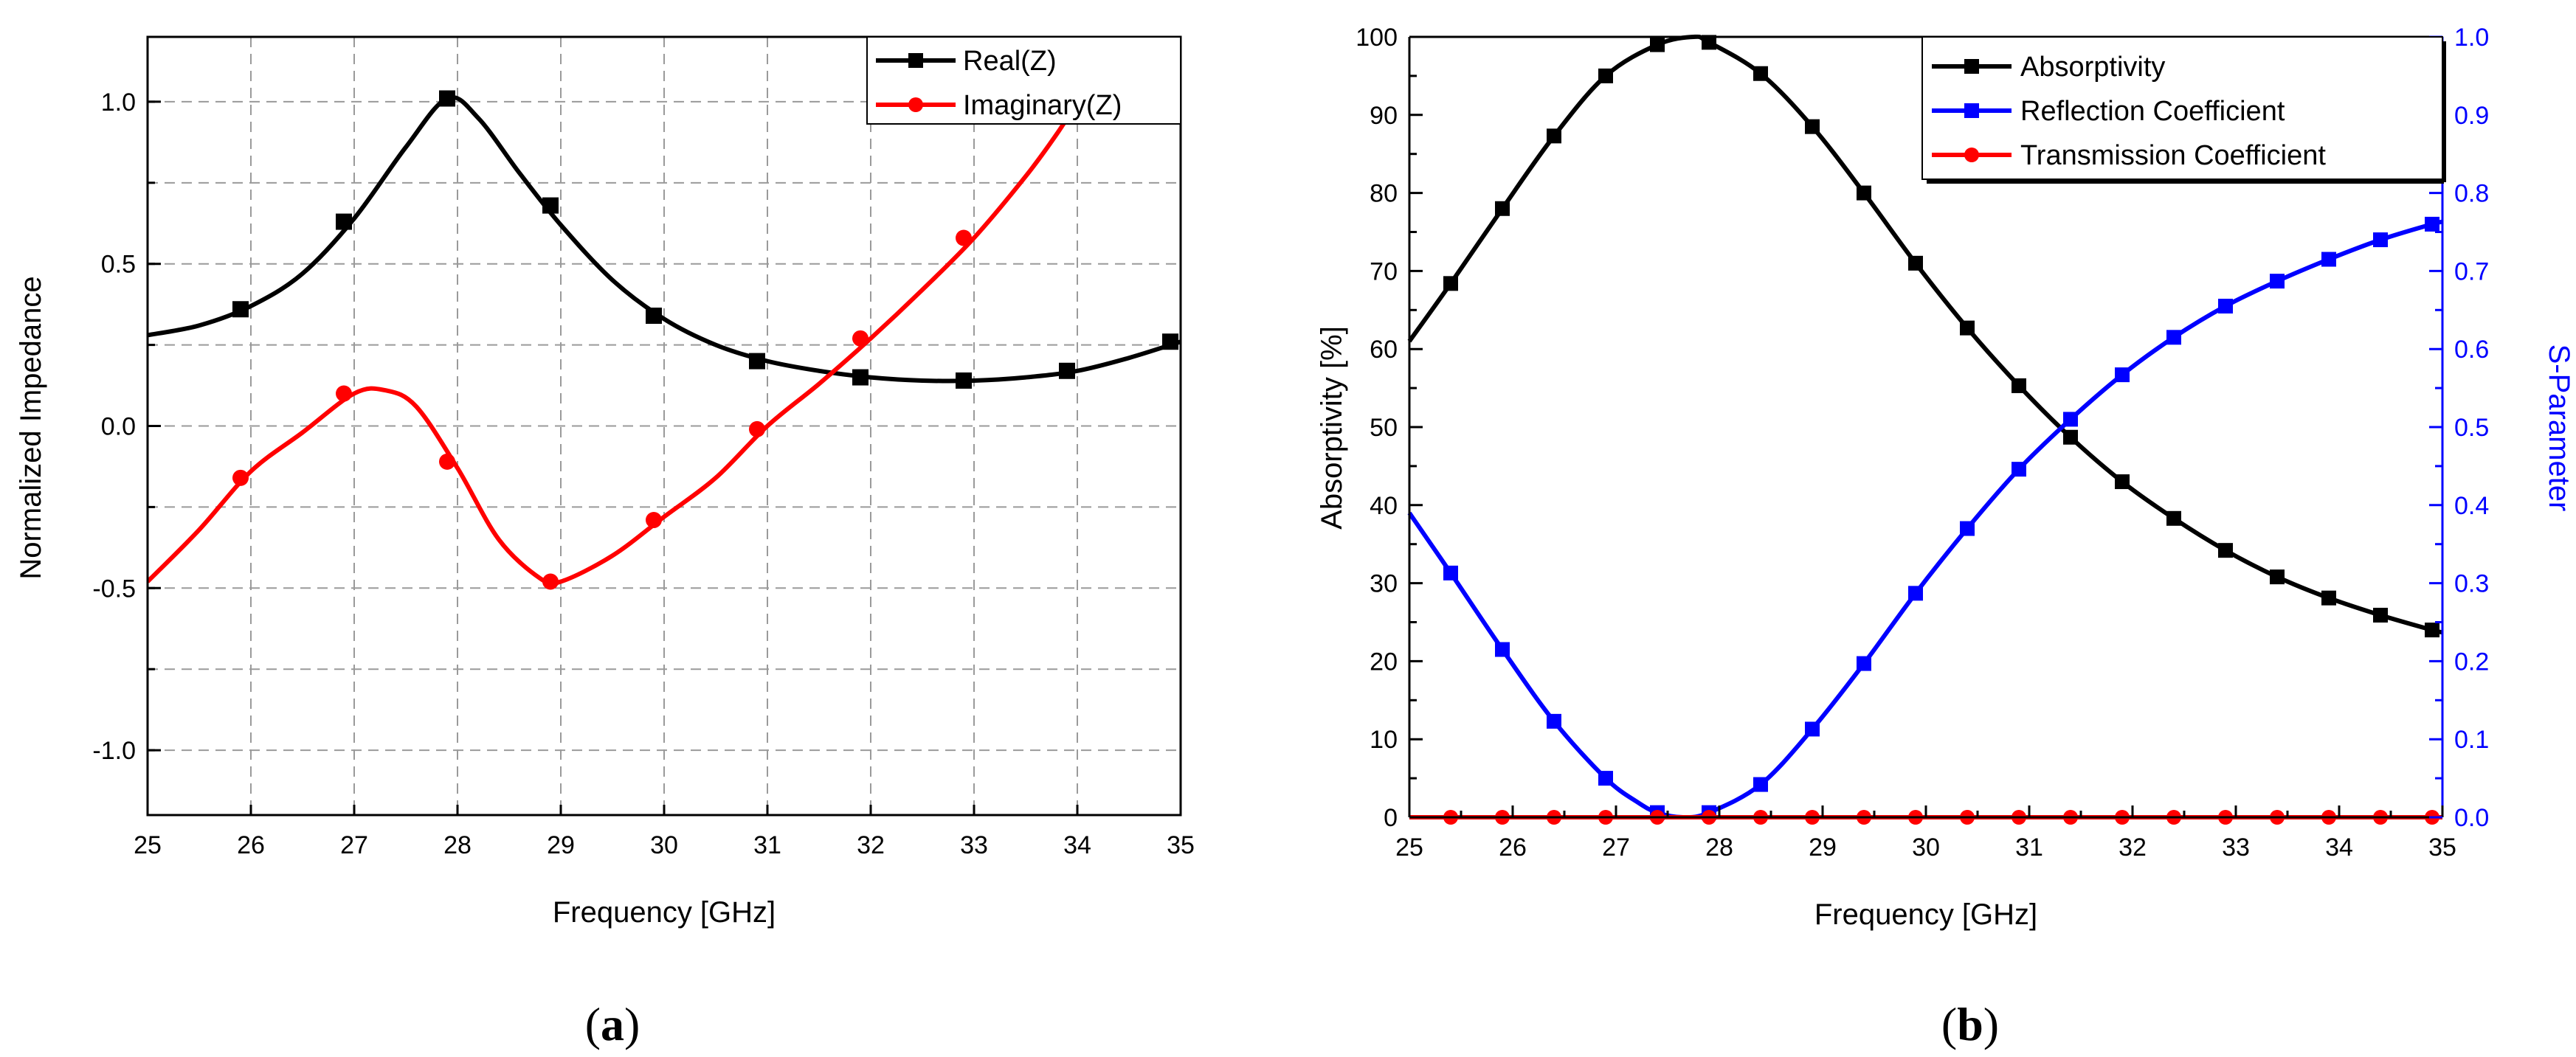 This screenshot has width=2576, height=1057. Describe the element at coordinates (1384, 584) in the screenshot. I see `y-tick-label: 30` at that location.